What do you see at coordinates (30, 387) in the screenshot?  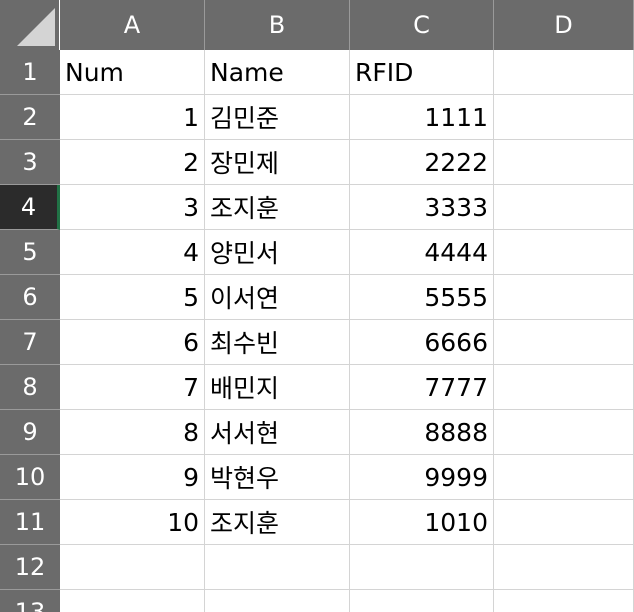 I see `row-header: 8` at bounding box center [30, 387].